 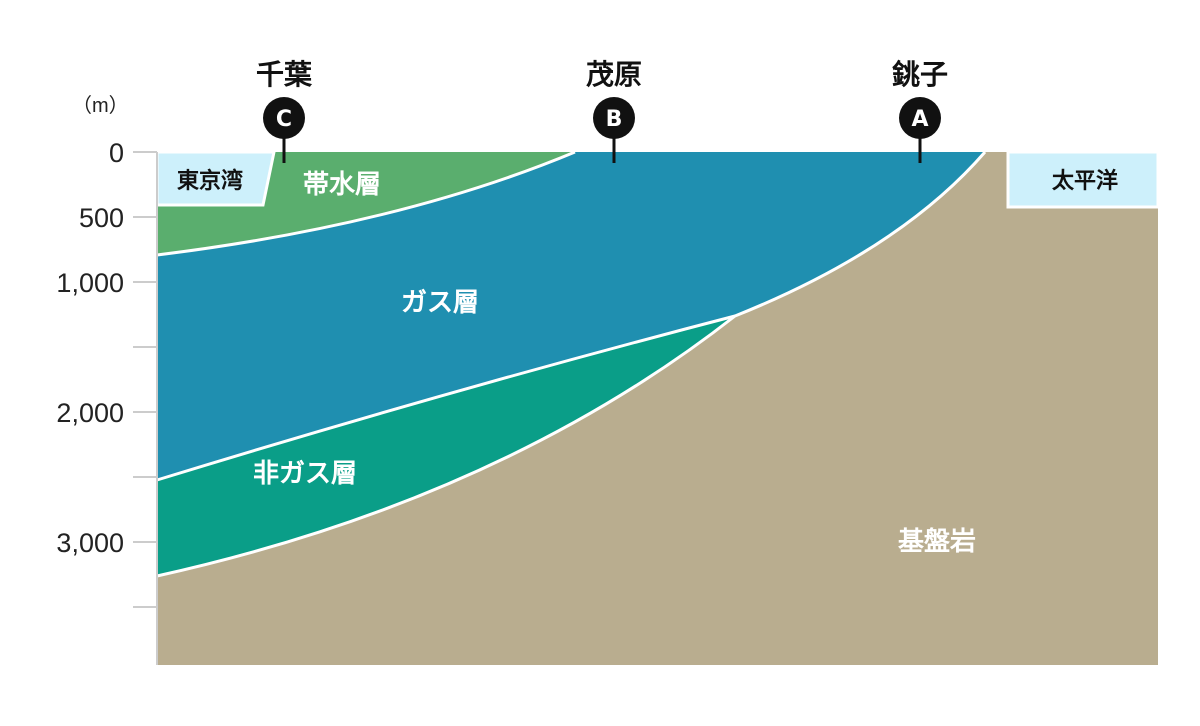 What do you see at coordinates (210, 181) in the screenshot?
I see `sea-label-left: 東京湾` at bounding box center [210, 181].